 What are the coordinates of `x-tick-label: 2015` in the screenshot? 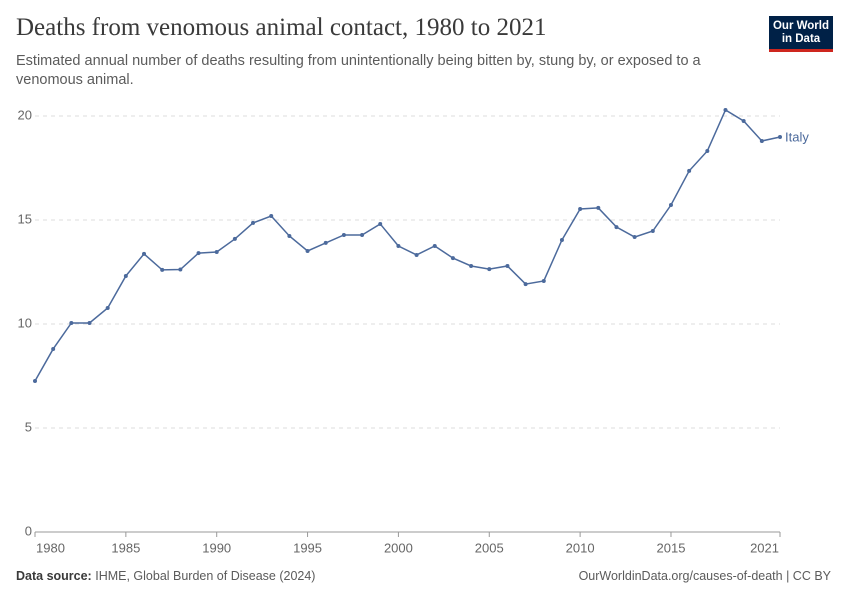 It's located at (671, 547).